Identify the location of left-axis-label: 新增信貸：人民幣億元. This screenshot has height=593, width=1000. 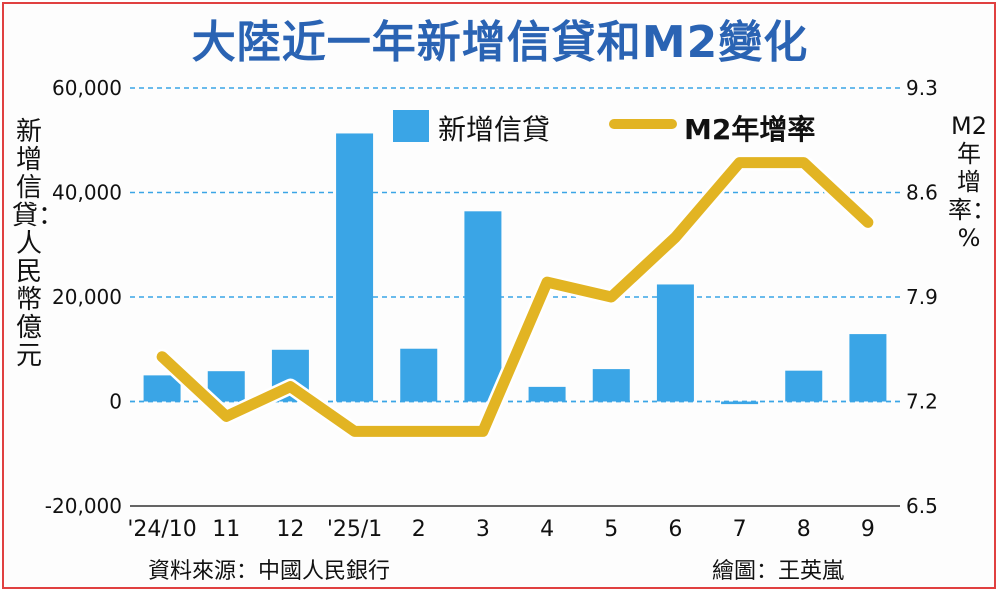
(38, 244).